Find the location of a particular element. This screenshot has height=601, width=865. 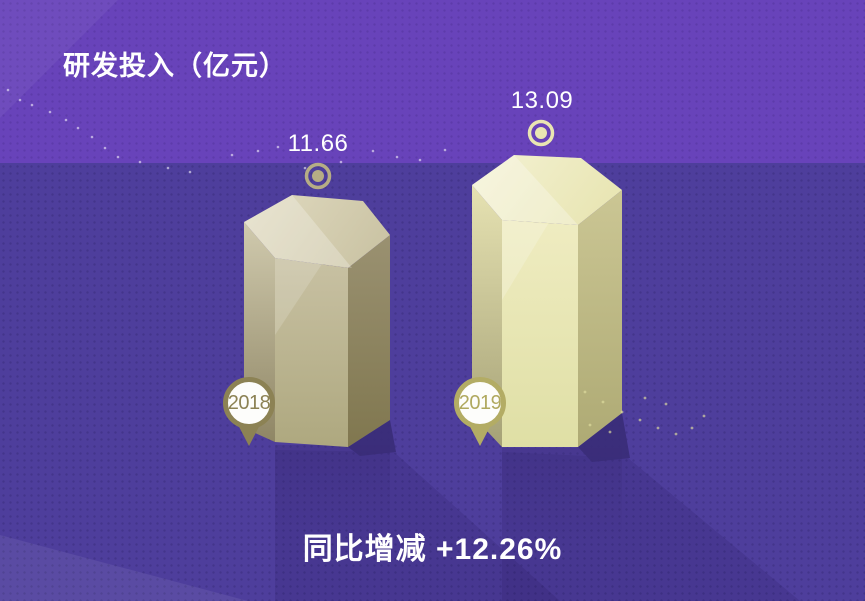

value-label-2018: 11.66 is located at coordinates (318, 143).